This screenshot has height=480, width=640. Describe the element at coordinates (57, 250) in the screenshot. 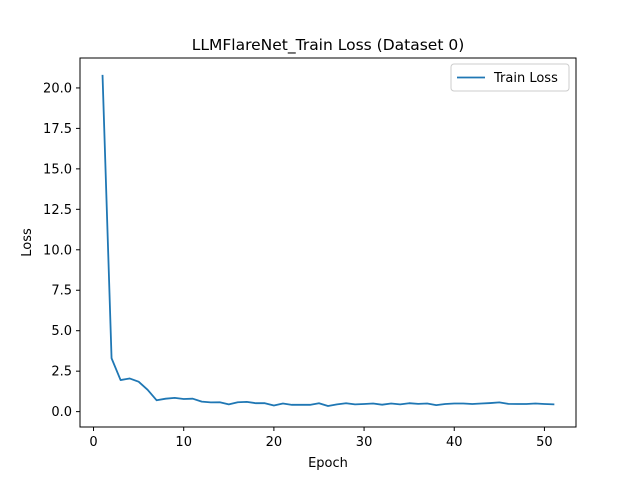

I see `y-tick-label: 10.0` at that location.